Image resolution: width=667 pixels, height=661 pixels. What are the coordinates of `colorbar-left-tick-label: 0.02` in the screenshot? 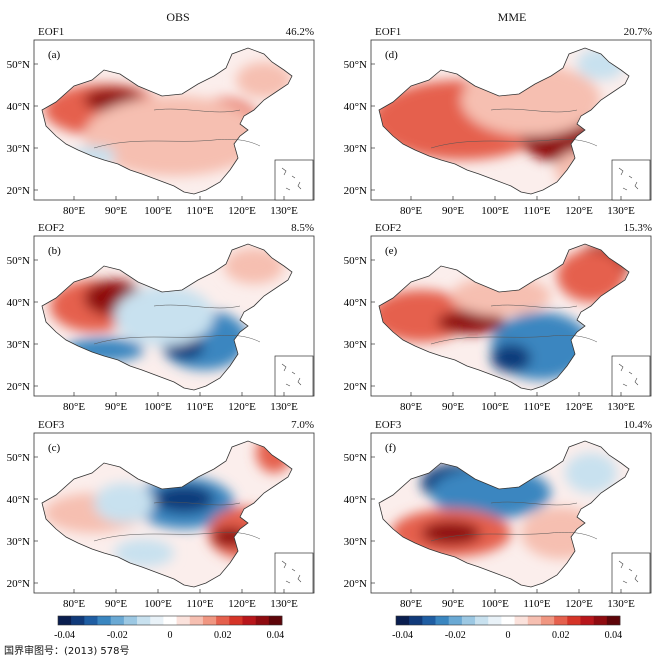 It's located at (223, 635).